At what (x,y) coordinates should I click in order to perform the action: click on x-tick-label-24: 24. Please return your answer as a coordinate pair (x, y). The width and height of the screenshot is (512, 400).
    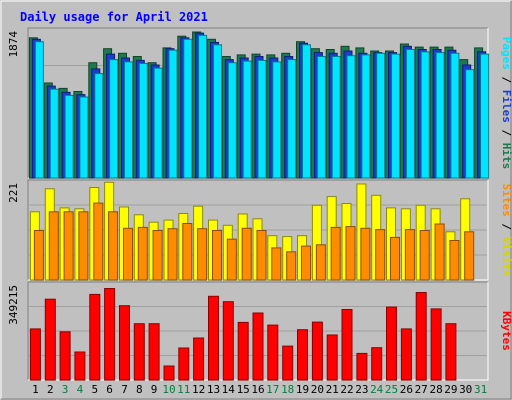
    Looking at the image, I should click on (377, 389).